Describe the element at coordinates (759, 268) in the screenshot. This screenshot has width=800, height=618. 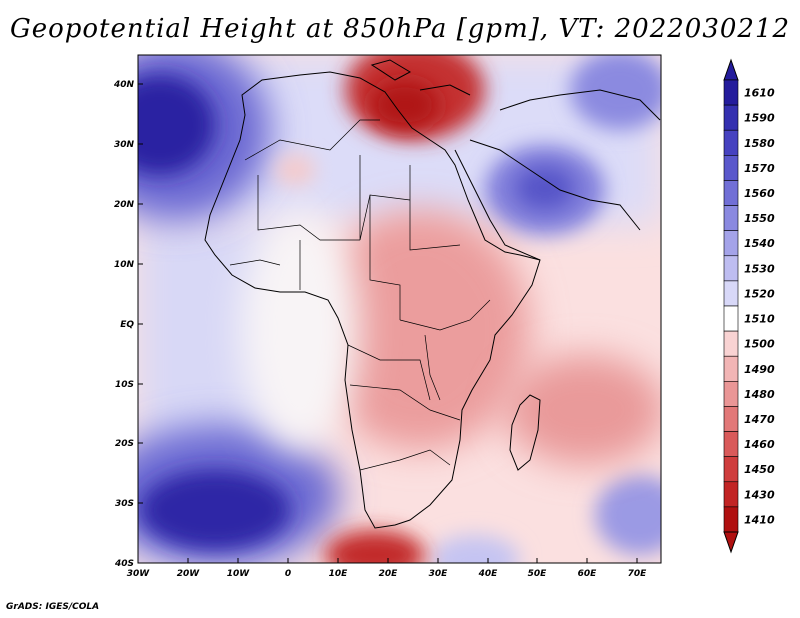
I see `colorbar-label: 1530` at that location.